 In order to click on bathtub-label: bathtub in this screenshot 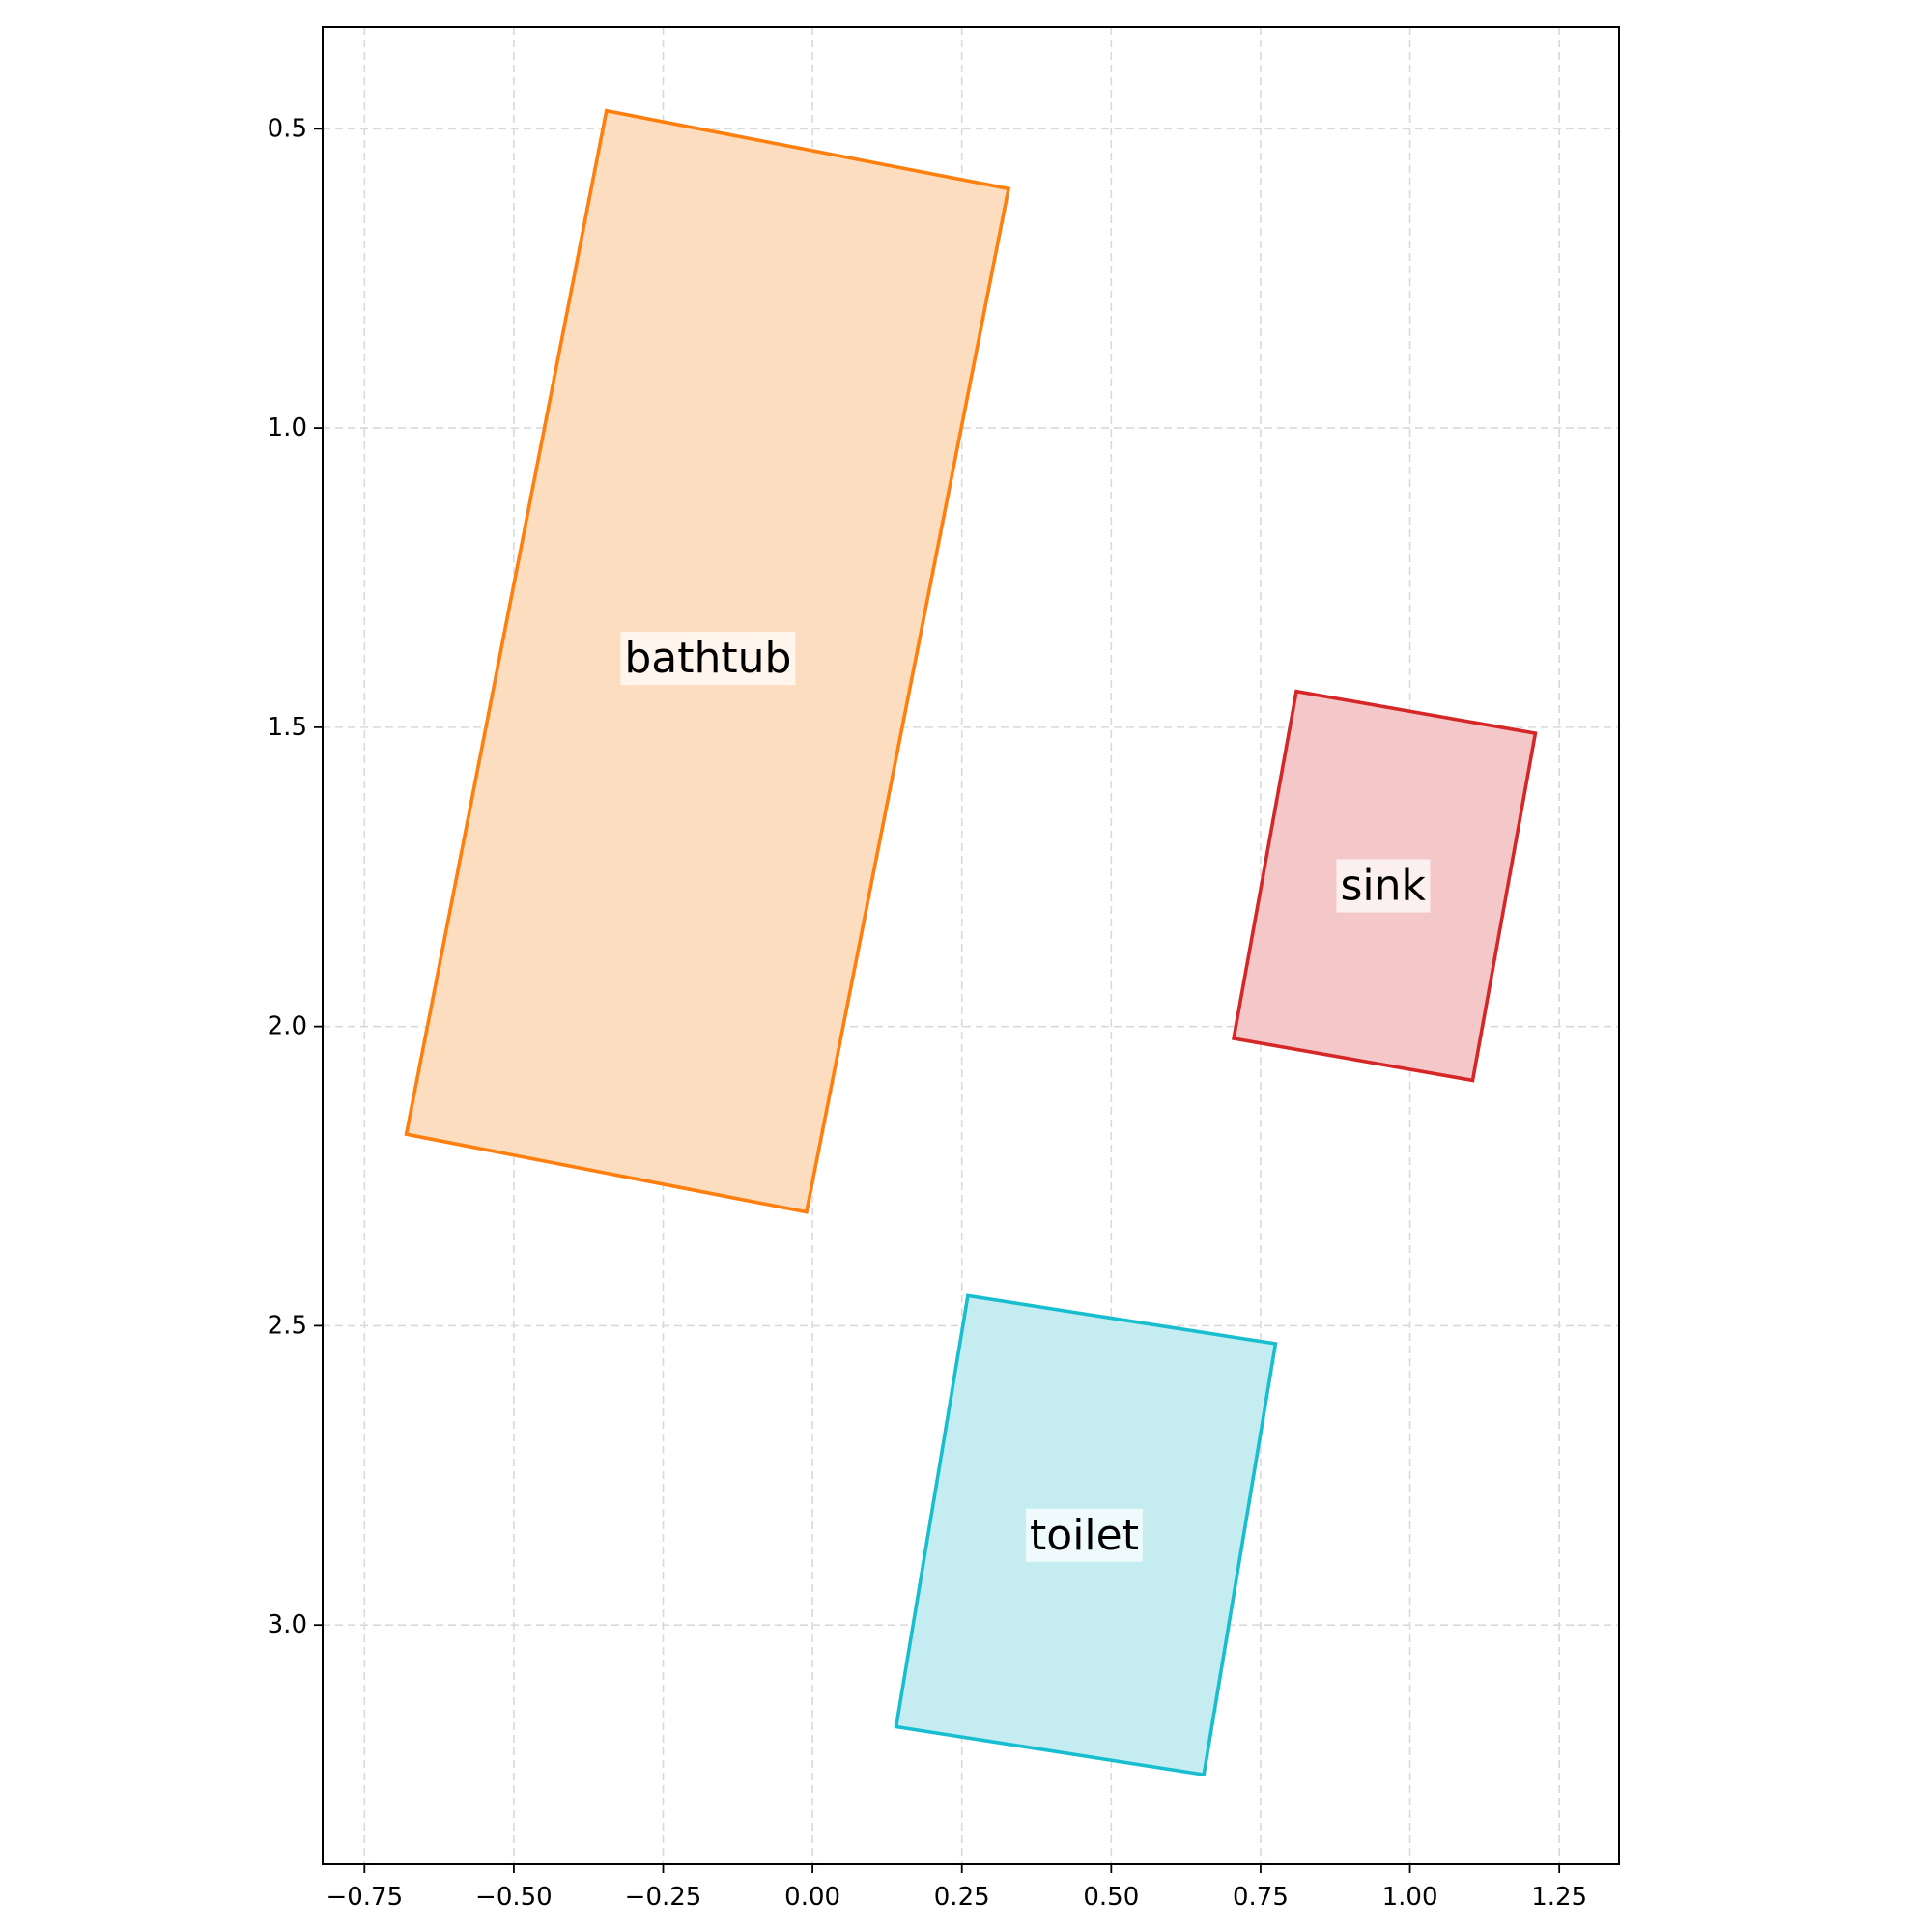, I will do `click(707, 658)`.